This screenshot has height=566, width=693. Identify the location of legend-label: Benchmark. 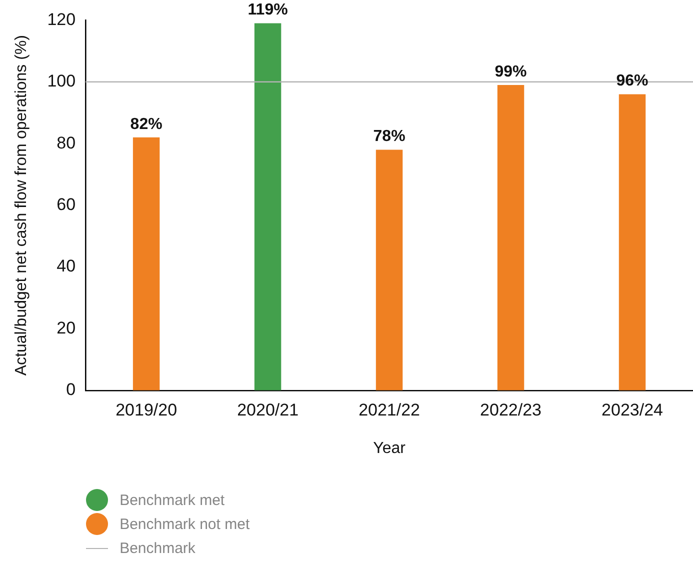
(158, 548).